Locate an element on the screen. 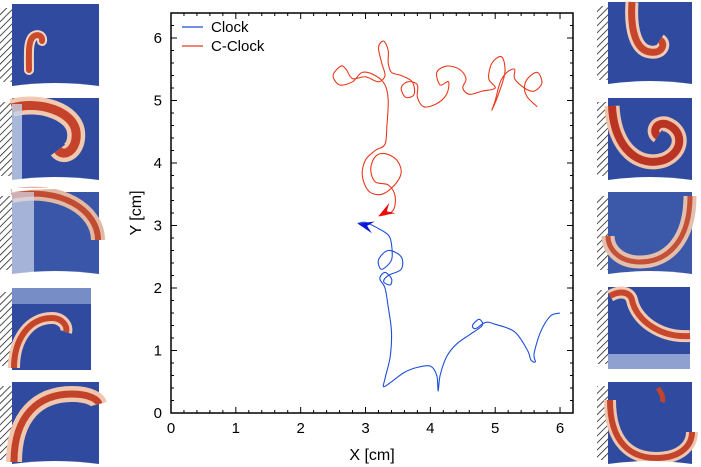  x-tick-label: 4 is located at coordinates (430, 428).